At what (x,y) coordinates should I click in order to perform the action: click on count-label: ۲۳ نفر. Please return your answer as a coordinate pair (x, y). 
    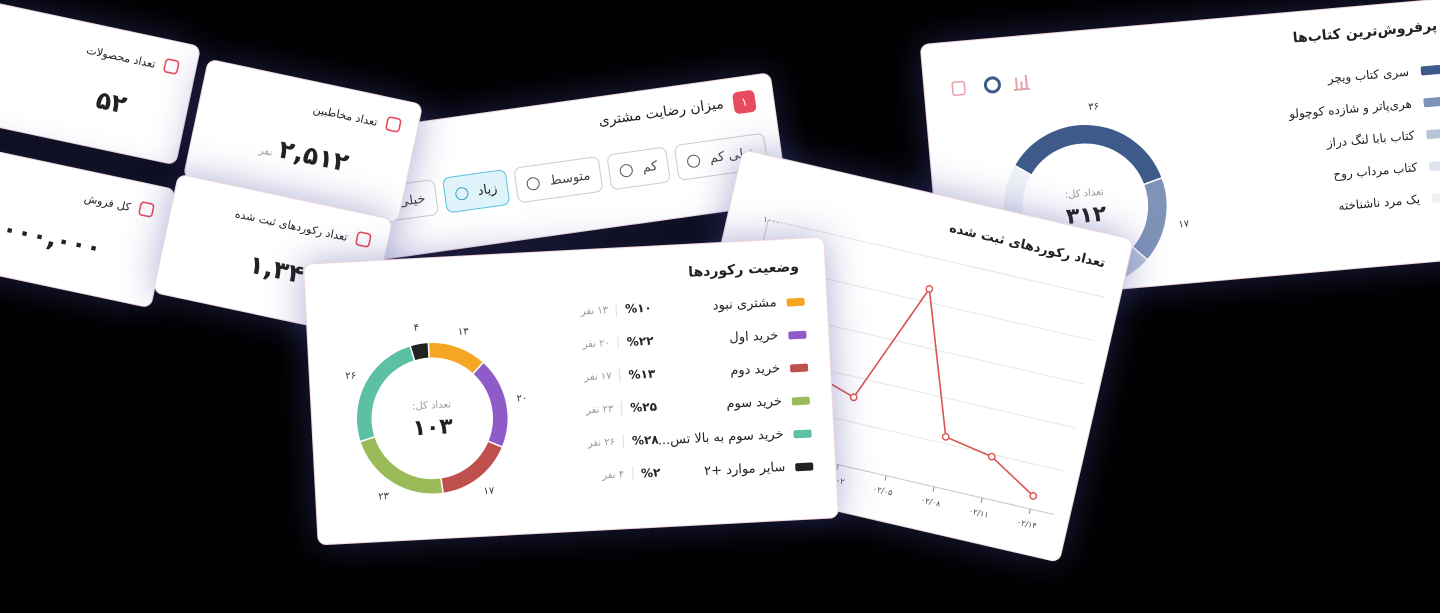
    Looking at the image, I should click on (599, 409).